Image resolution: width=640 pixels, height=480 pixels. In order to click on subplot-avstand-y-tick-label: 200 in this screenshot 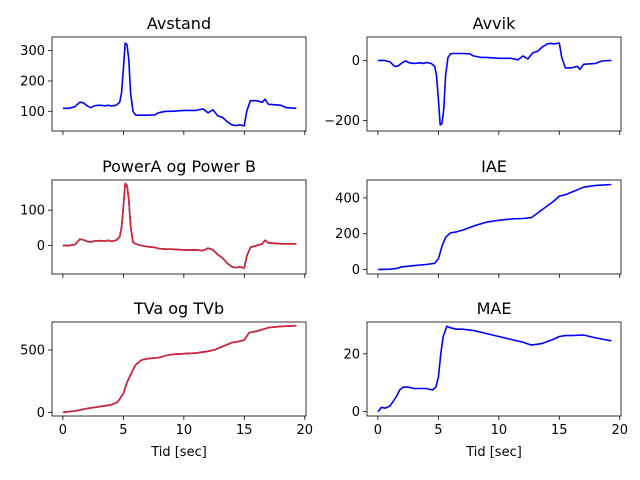, I will do `click(32, 81)`.